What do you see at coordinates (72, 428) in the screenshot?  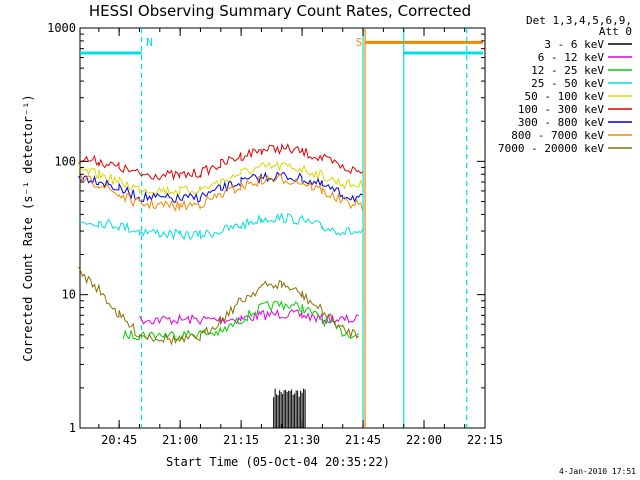 I see `y-tick-label: 1` at bounding box center [72, 428].